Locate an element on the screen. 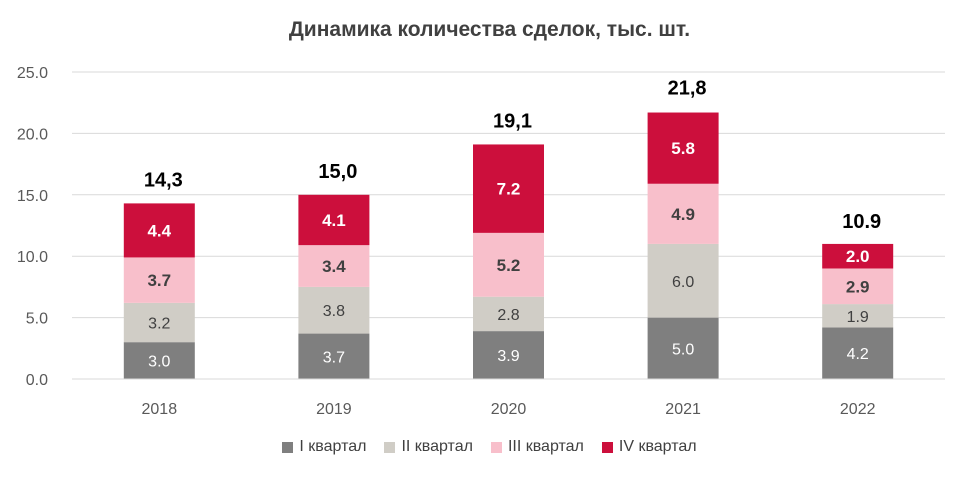  bar-data-label: 3.0 is located at coordinates (159, 362).